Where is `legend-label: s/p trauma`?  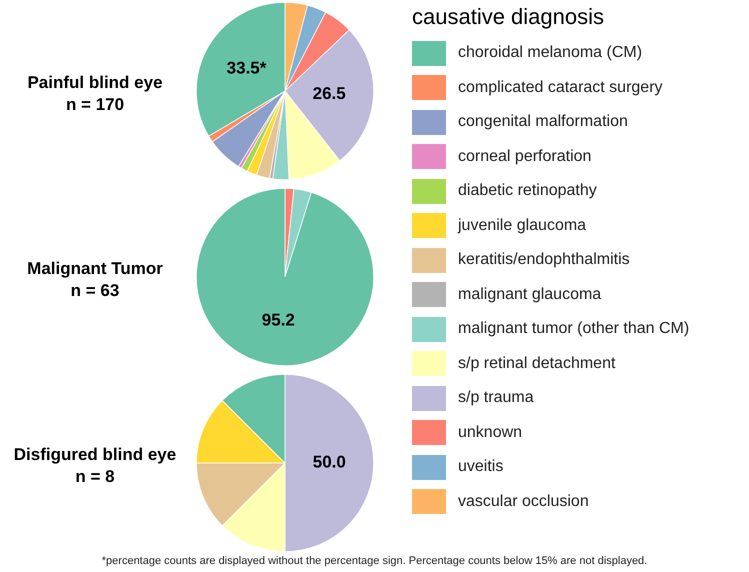
legend-label: s/p trauma is located at coordinates (496, 398).